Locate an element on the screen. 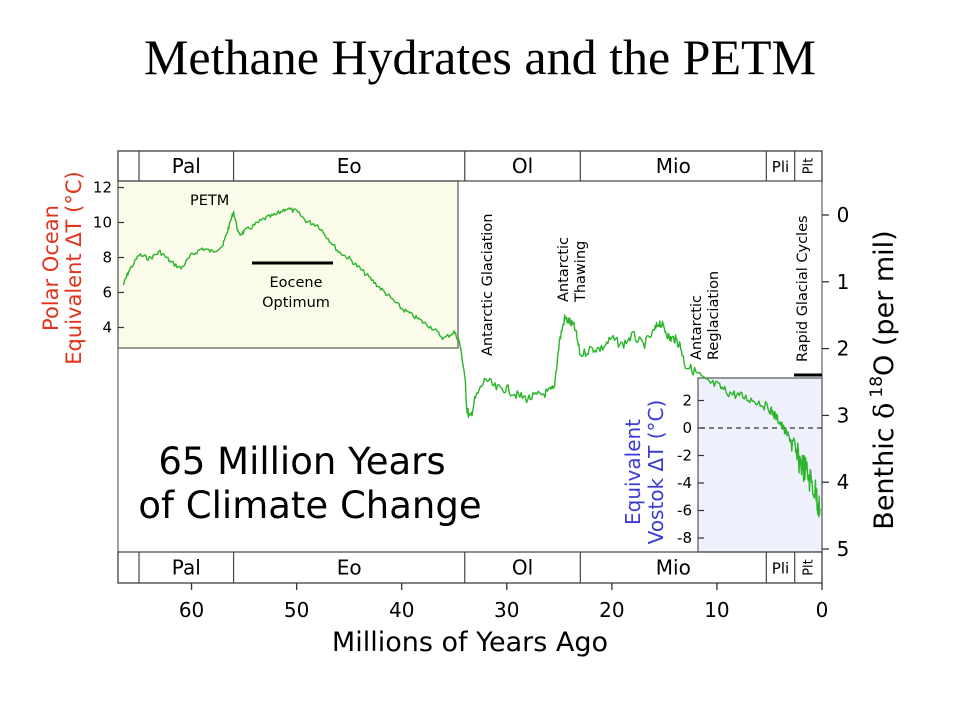 The height and width of the screenshot is (720, 960). epoch-bar-bottom is located at coordinates (470, 567).